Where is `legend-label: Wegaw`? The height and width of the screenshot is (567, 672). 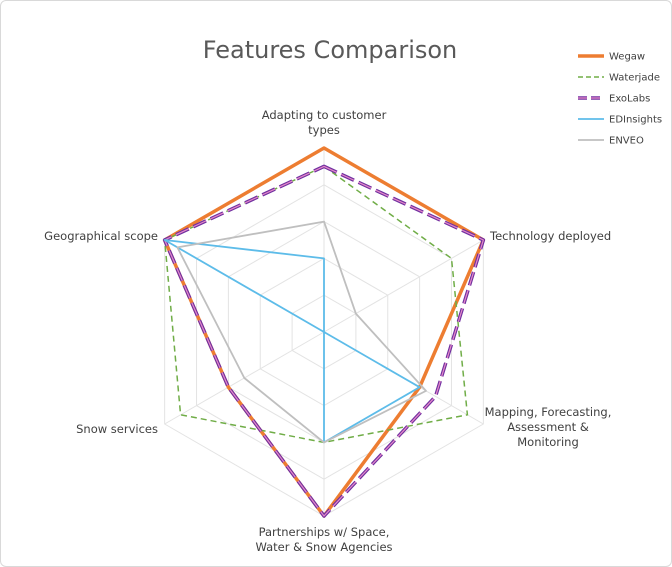
legend-label: Wegaw is located at coordinates (627, 57).